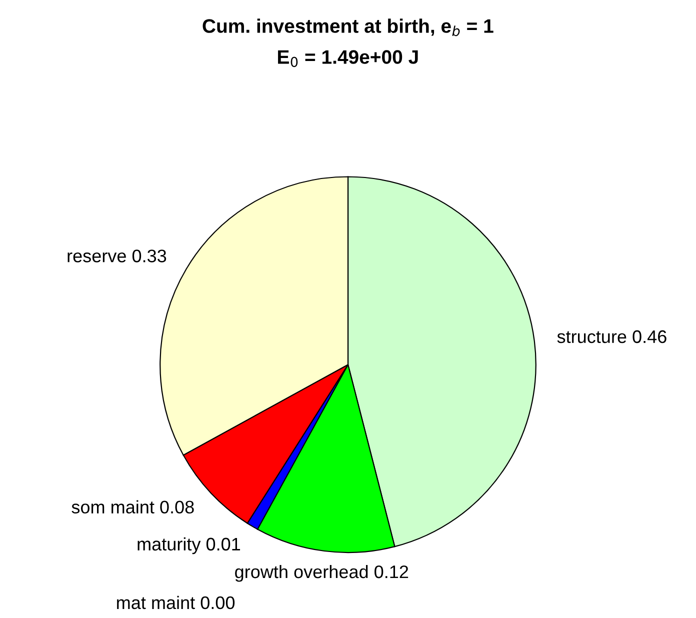 The height and width of the screenshot is (618, 696). I want to click on category-label: mat maint 0.00, so click(176, 603).